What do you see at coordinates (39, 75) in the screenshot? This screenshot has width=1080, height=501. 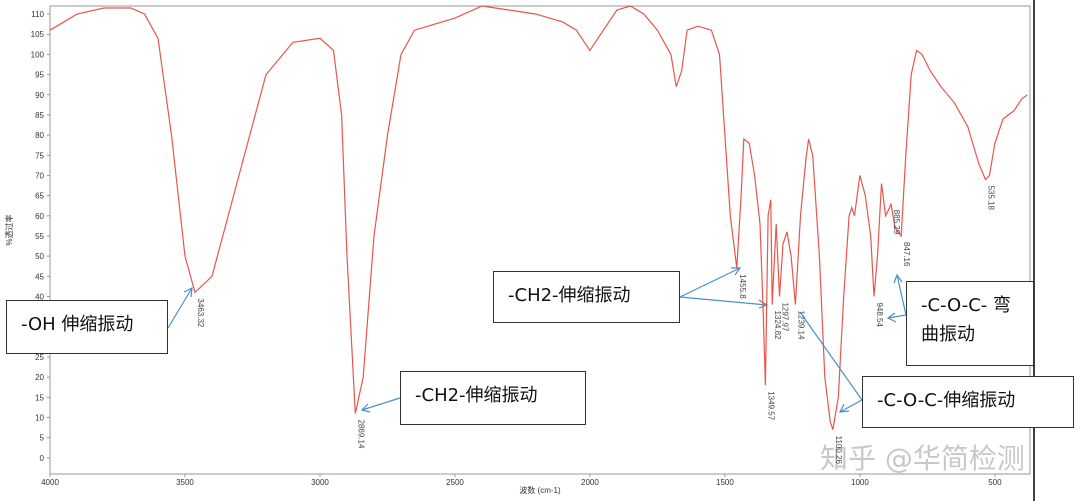 I see `y-tick-label: 95` at bounding box center [39, 75].